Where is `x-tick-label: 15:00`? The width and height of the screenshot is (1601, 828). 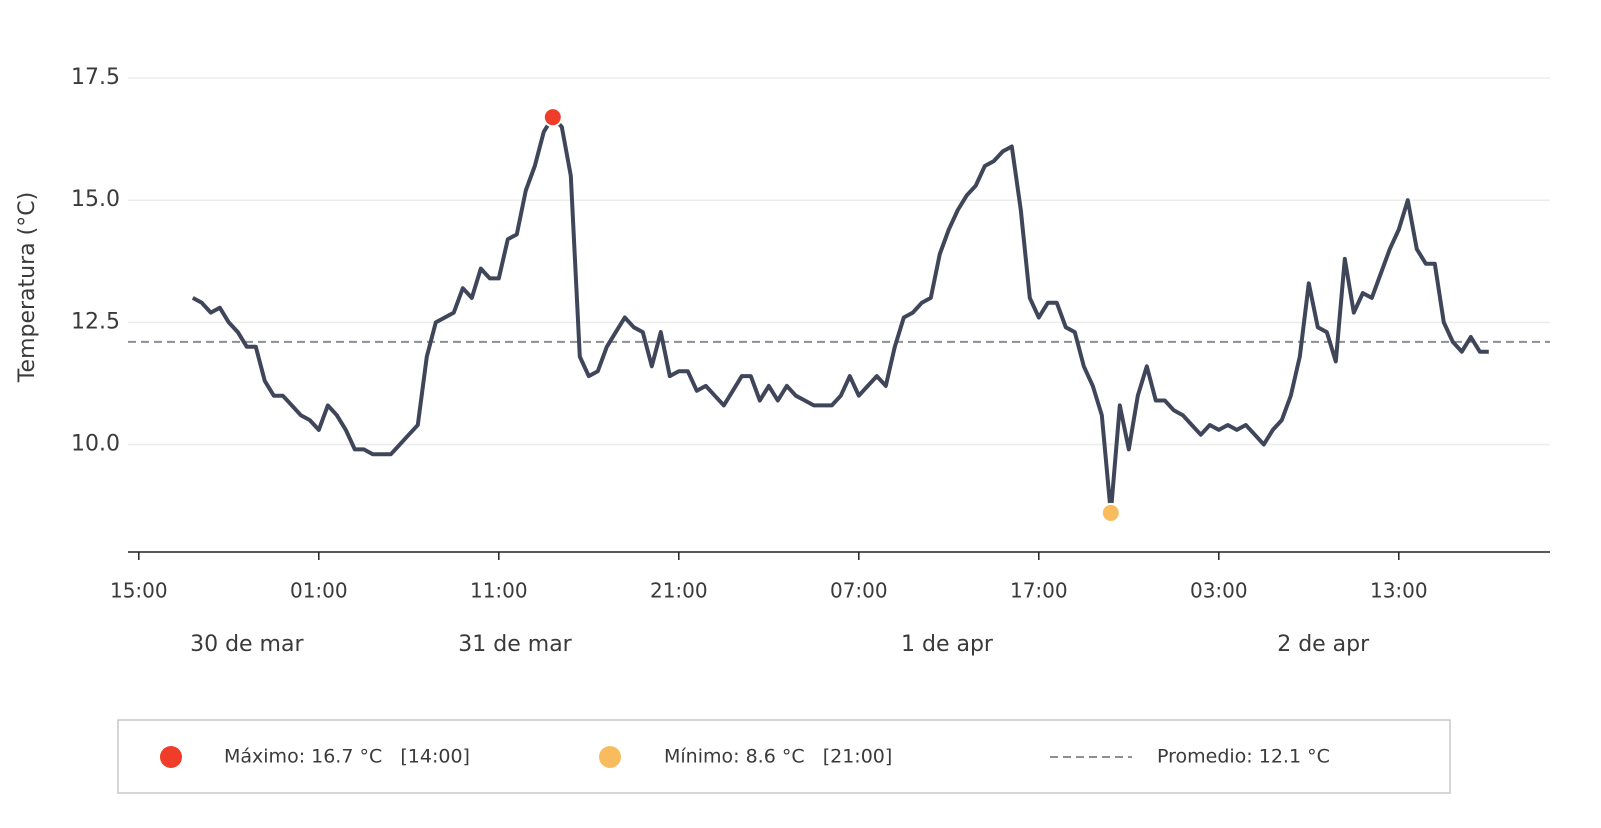 x-tick-label: 15:00 is located at coordinates (139, 591).